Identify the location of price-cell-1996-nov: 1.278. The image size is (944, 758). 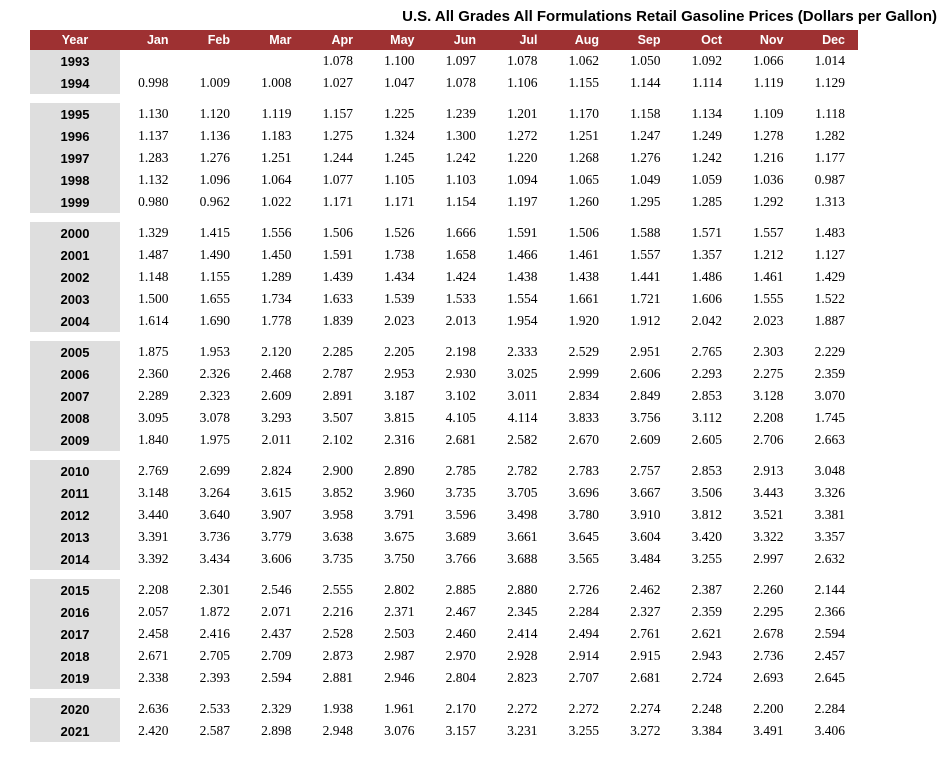
(768, 135).